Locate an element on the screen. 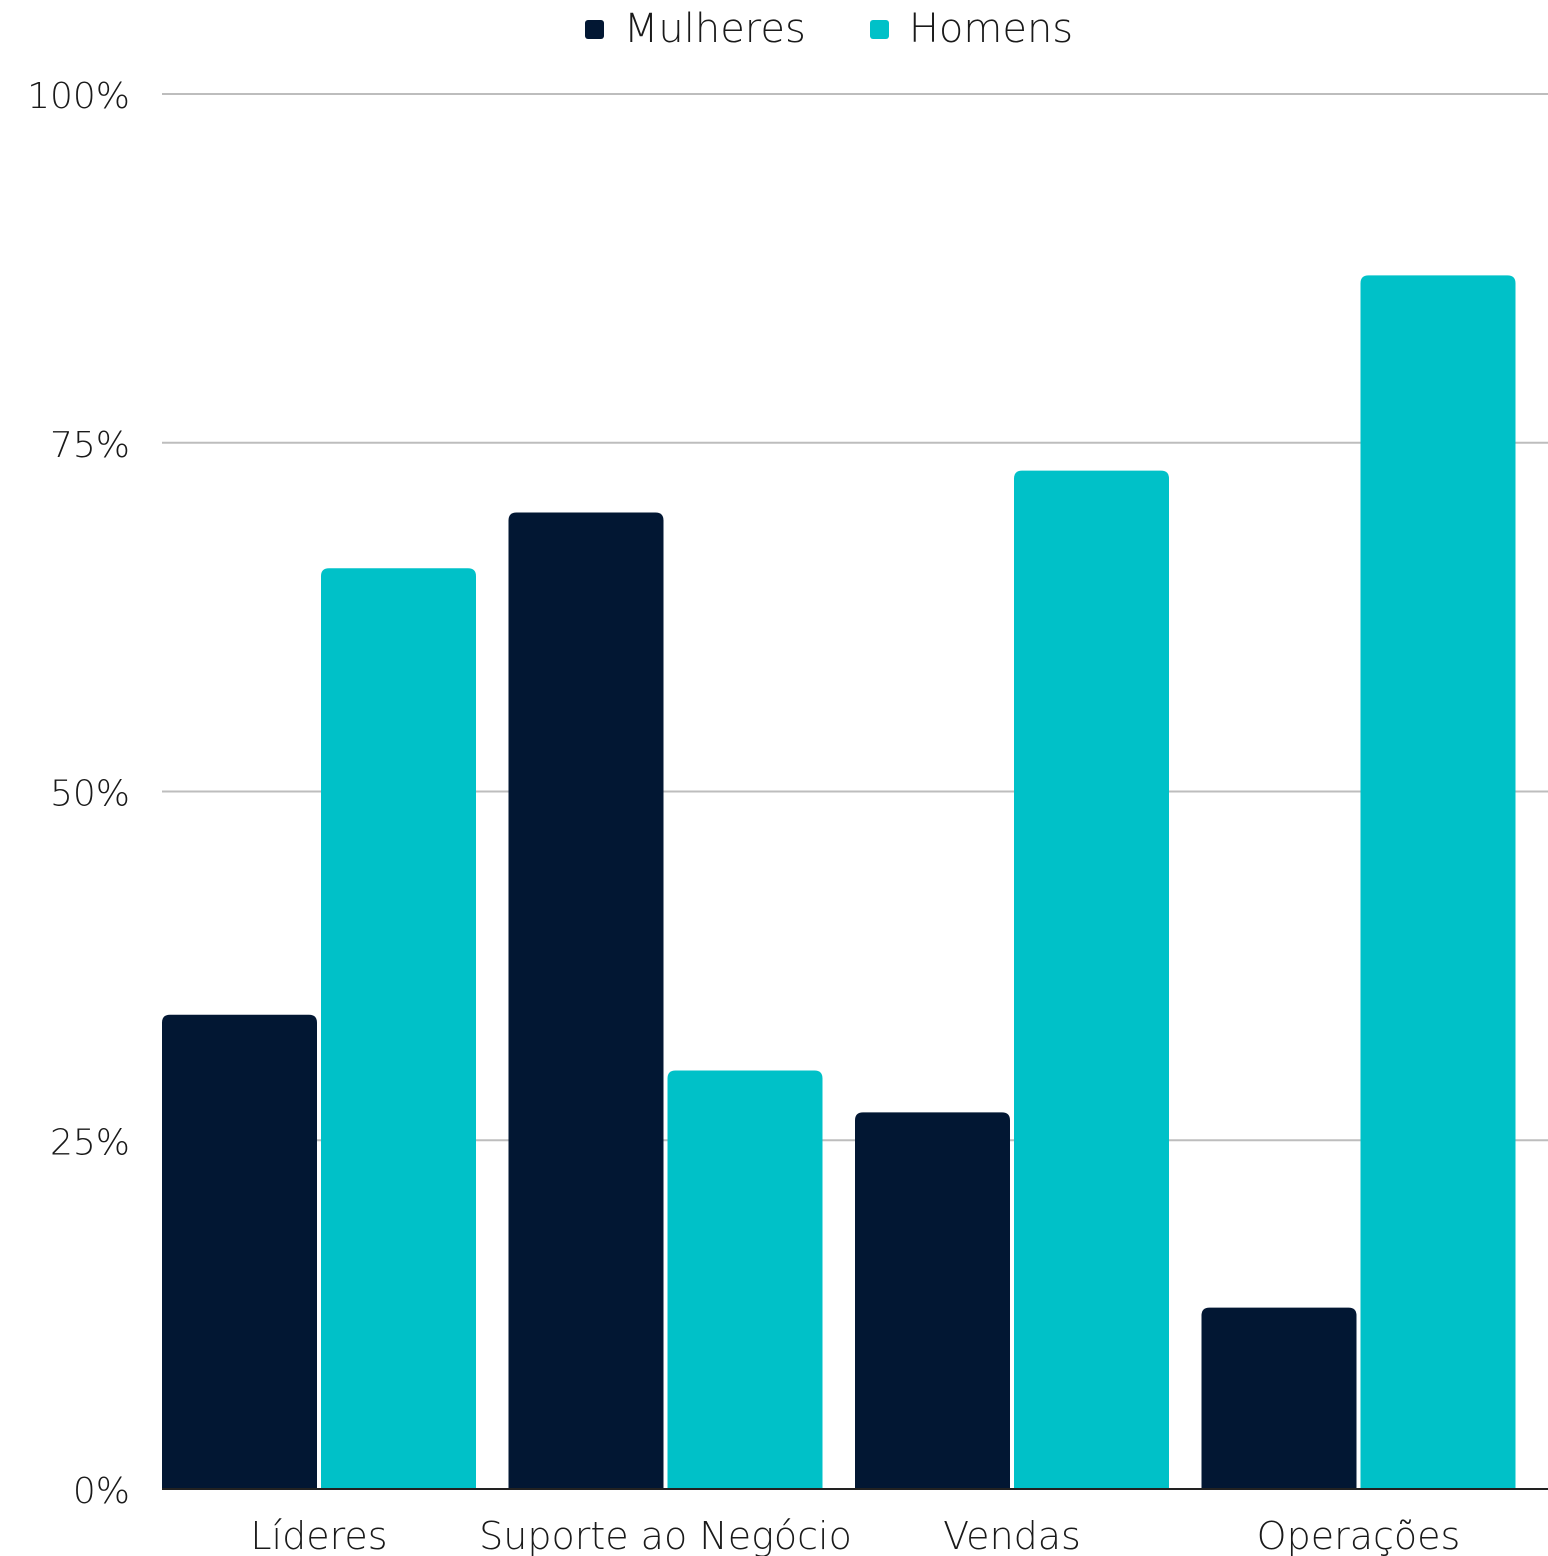 Image resolution: width=1548 pixels, height=1556 pixels. x-tick-label-2: Vendas is located at coordinates (1012, 1535).